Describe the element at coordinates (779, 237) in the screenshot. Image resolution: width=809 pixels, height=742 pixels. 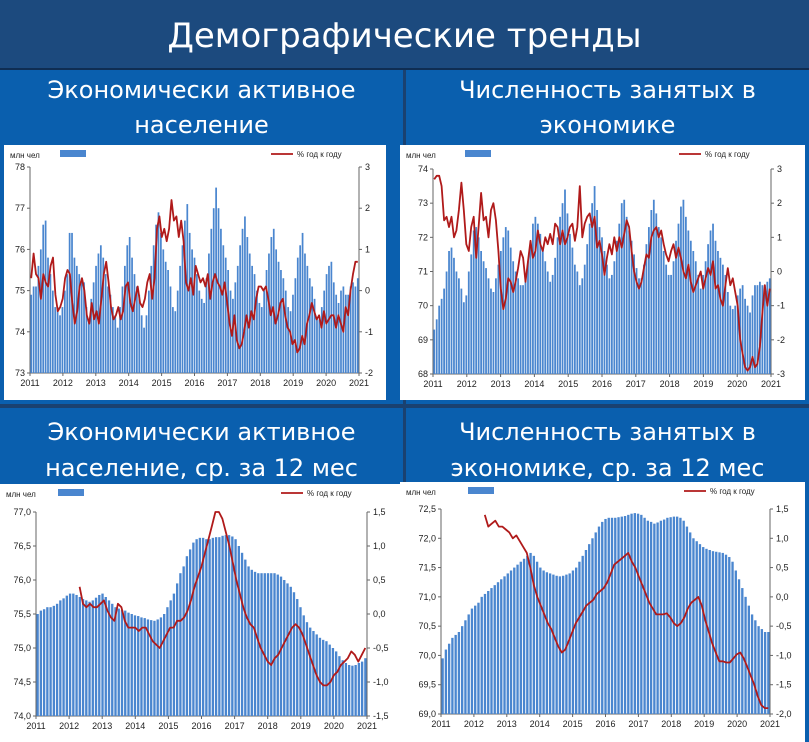
I see `right-tick-label: 1` at that location.